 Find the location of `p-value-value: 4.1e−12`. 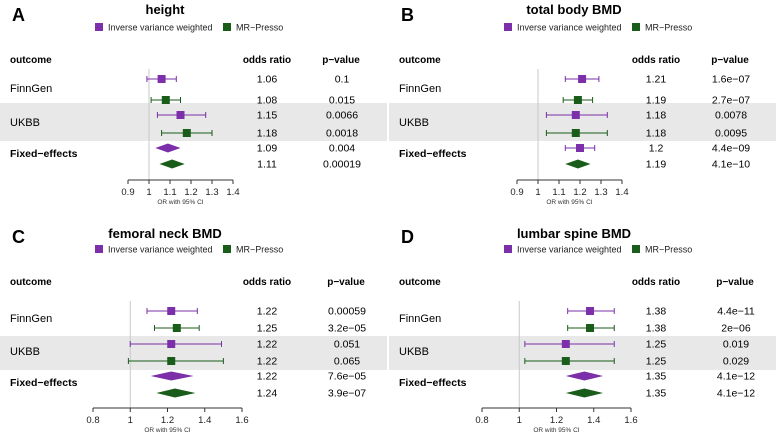

p-value-value: 4.1e−12 is located at coordinates (736, 377).